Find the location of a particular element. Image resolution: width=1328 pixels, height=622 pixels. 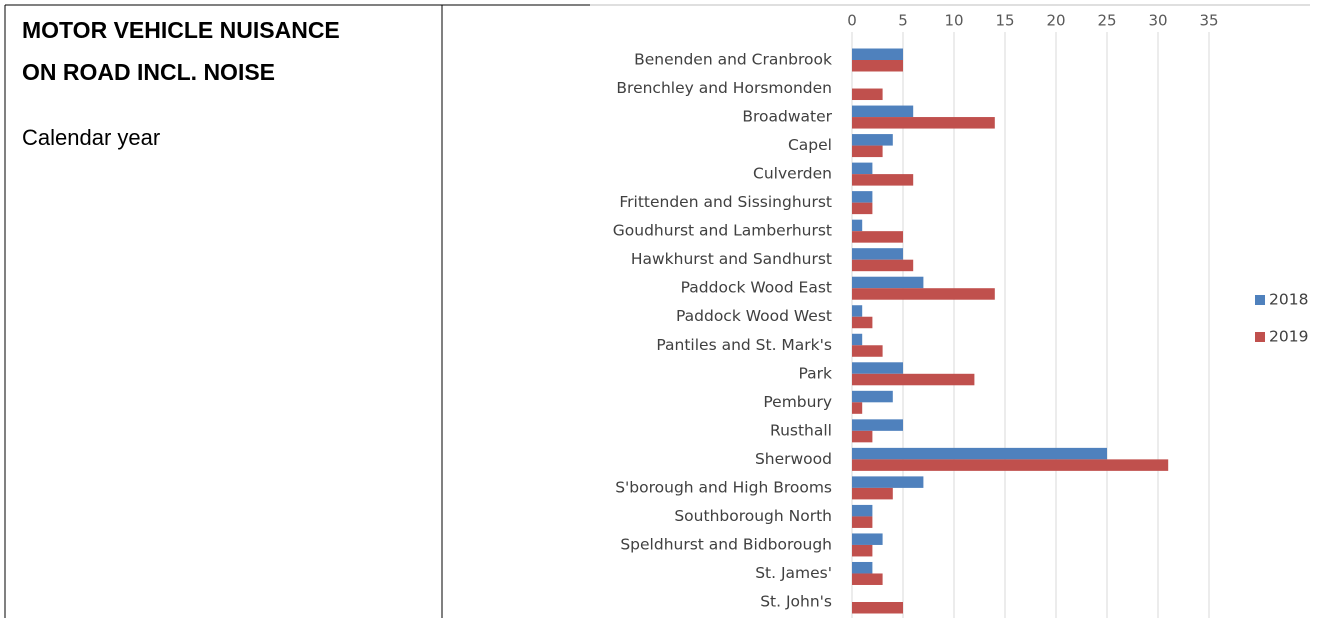

y-tick-label: St. John's is located at coordinates (796, 602).